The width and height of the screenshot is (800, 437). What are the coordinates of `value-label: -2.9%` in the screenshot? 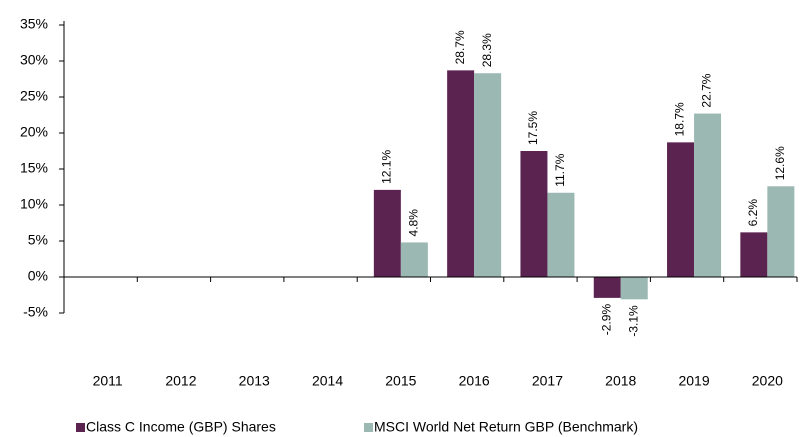 It's located at (606, 320).